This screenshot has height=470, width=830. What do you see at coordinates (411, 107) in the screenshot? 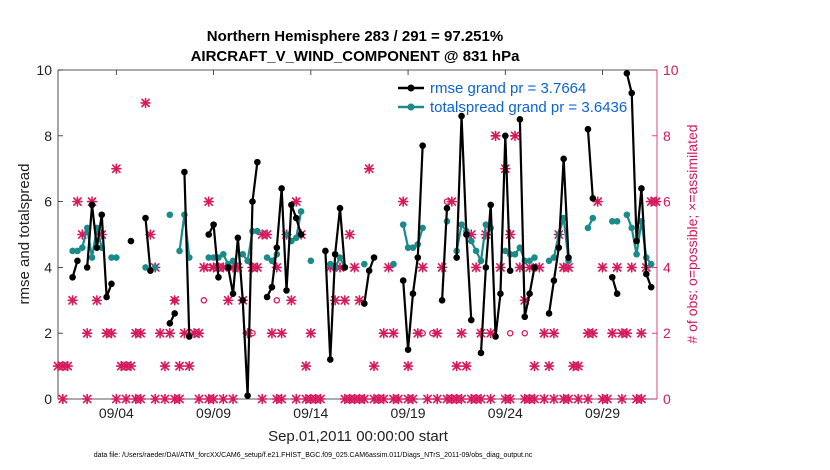
I see `legend-totalspread-marker` at bounding box center [411, 107].